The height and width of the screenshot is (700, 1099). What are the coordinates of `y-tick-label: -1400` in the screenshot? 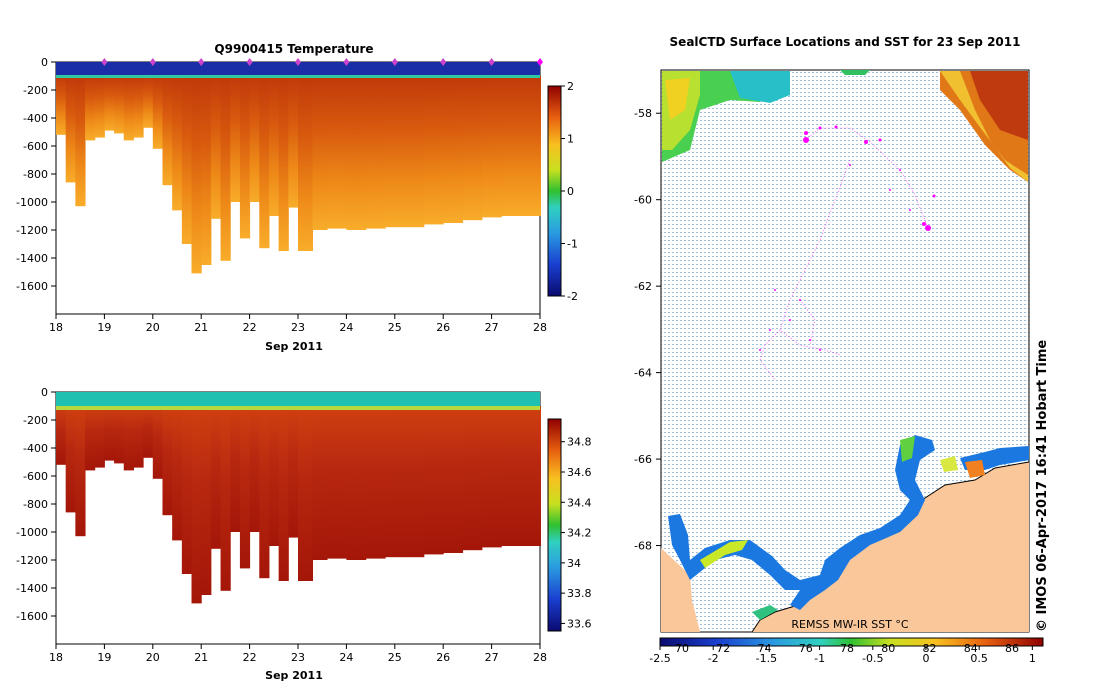 It's located at (32, 588).